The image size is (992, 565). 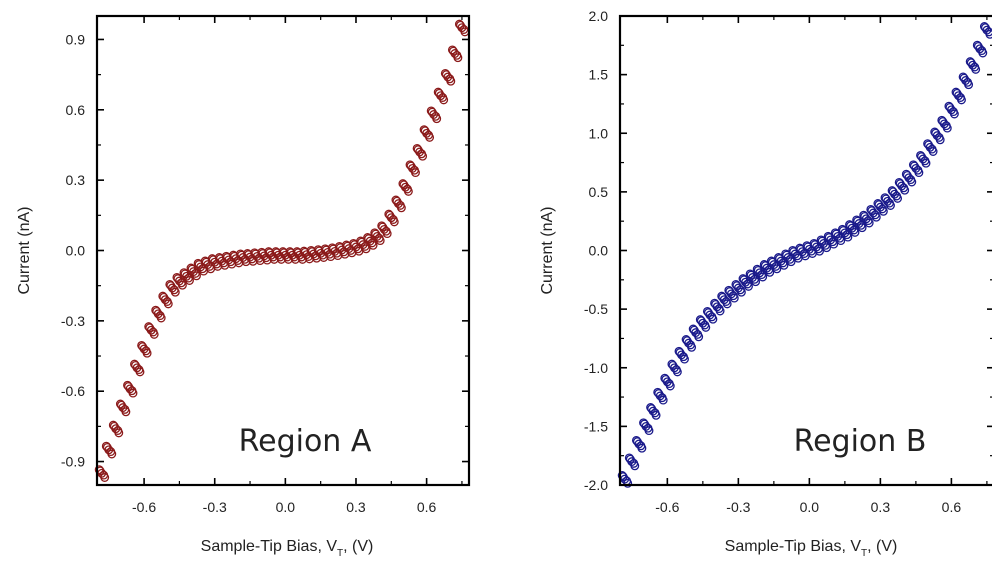 What do you see at coordinates (596, 485) in the screenshot?
I see `y-tick-label: -2.0` at bounding box center [596, 485].